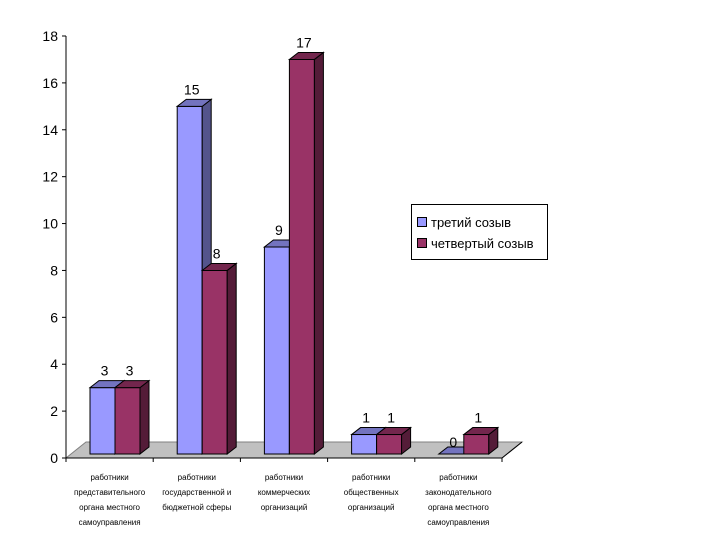  Describe the element at coordinates (371, 492) in the screenshot. I see `x-category-label: общественных` at that location.